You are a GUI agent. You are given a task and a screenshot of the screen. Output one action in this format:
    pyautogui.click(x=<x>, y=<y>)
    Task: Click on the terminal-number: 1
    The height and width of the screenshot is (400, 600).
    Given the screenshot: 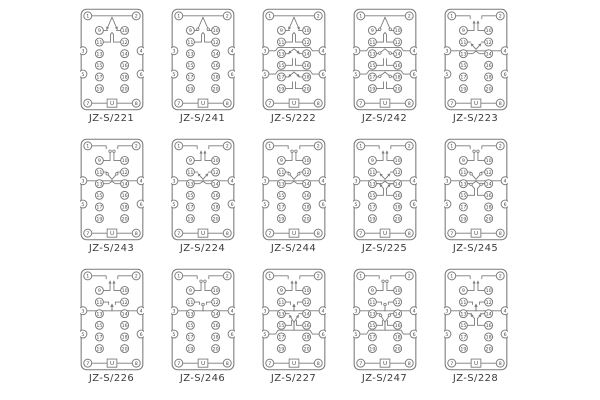 What is the action you would take?
    pyautogui.click(x=360, y=147)
    